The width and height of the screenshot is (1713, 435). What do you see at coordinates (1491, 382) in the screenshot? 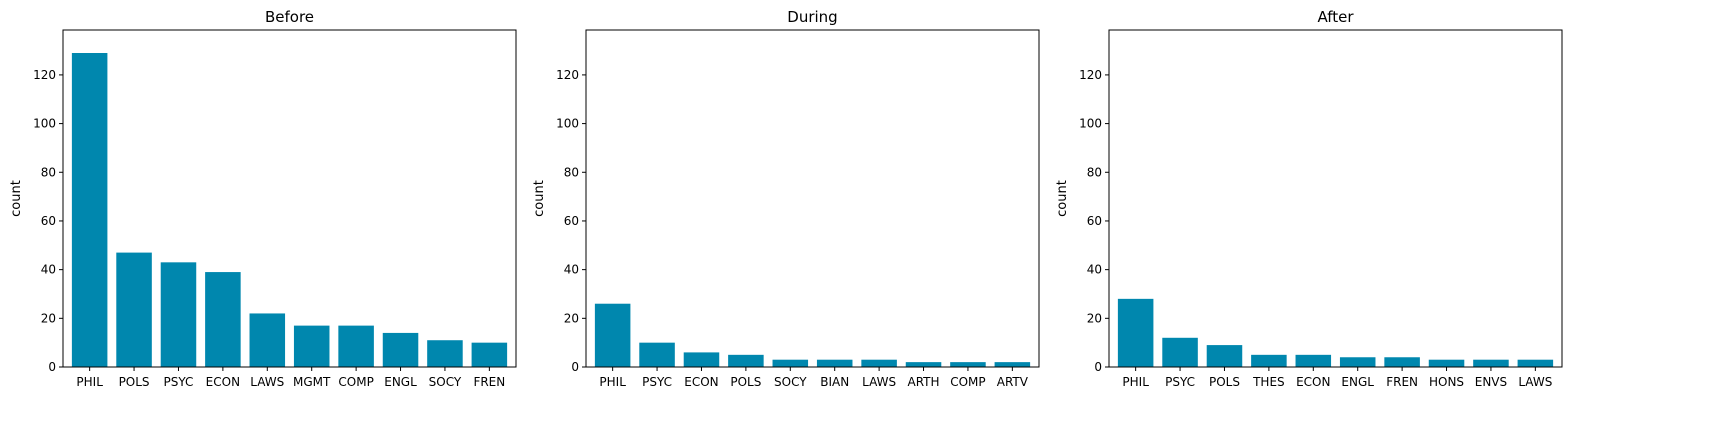
I see `x-tick-label: ENVS` at bounding box center [1491, 382].